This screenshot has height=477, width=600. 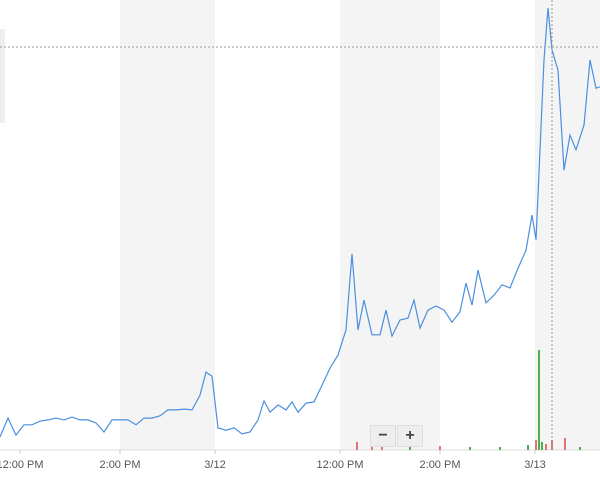 I want to click on zoom-in-button: +, so click(x=410, y=436).